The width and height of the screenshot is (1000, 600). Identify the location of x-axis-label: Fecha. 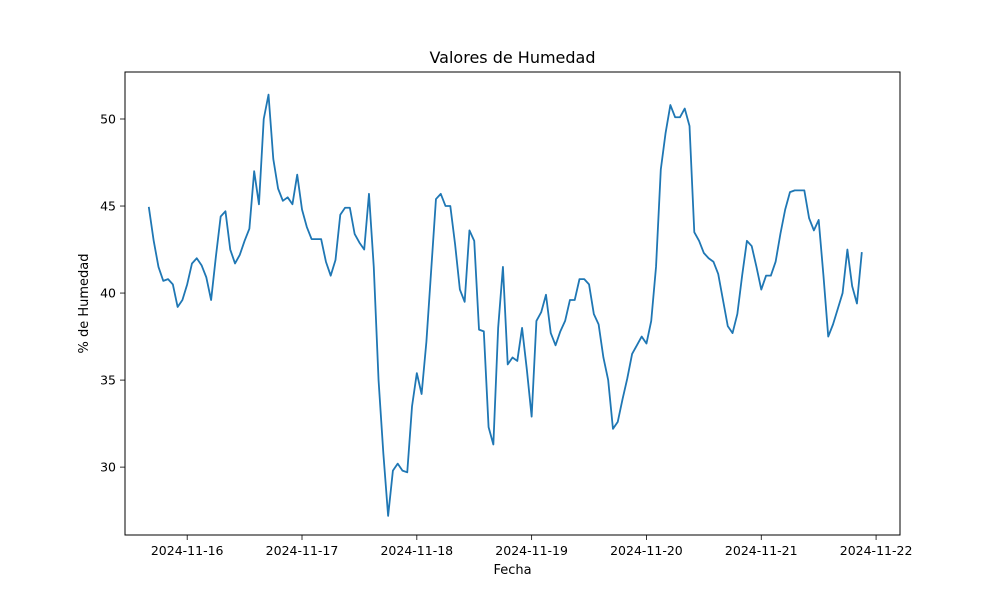
(512, 570).